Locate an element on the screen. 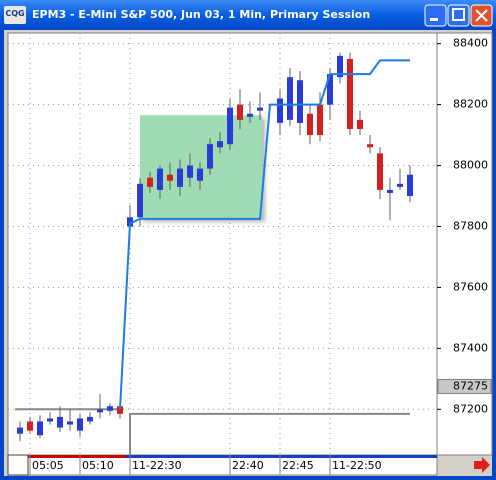  y-tick-label: 88200 is located at coordinates (470, 104).